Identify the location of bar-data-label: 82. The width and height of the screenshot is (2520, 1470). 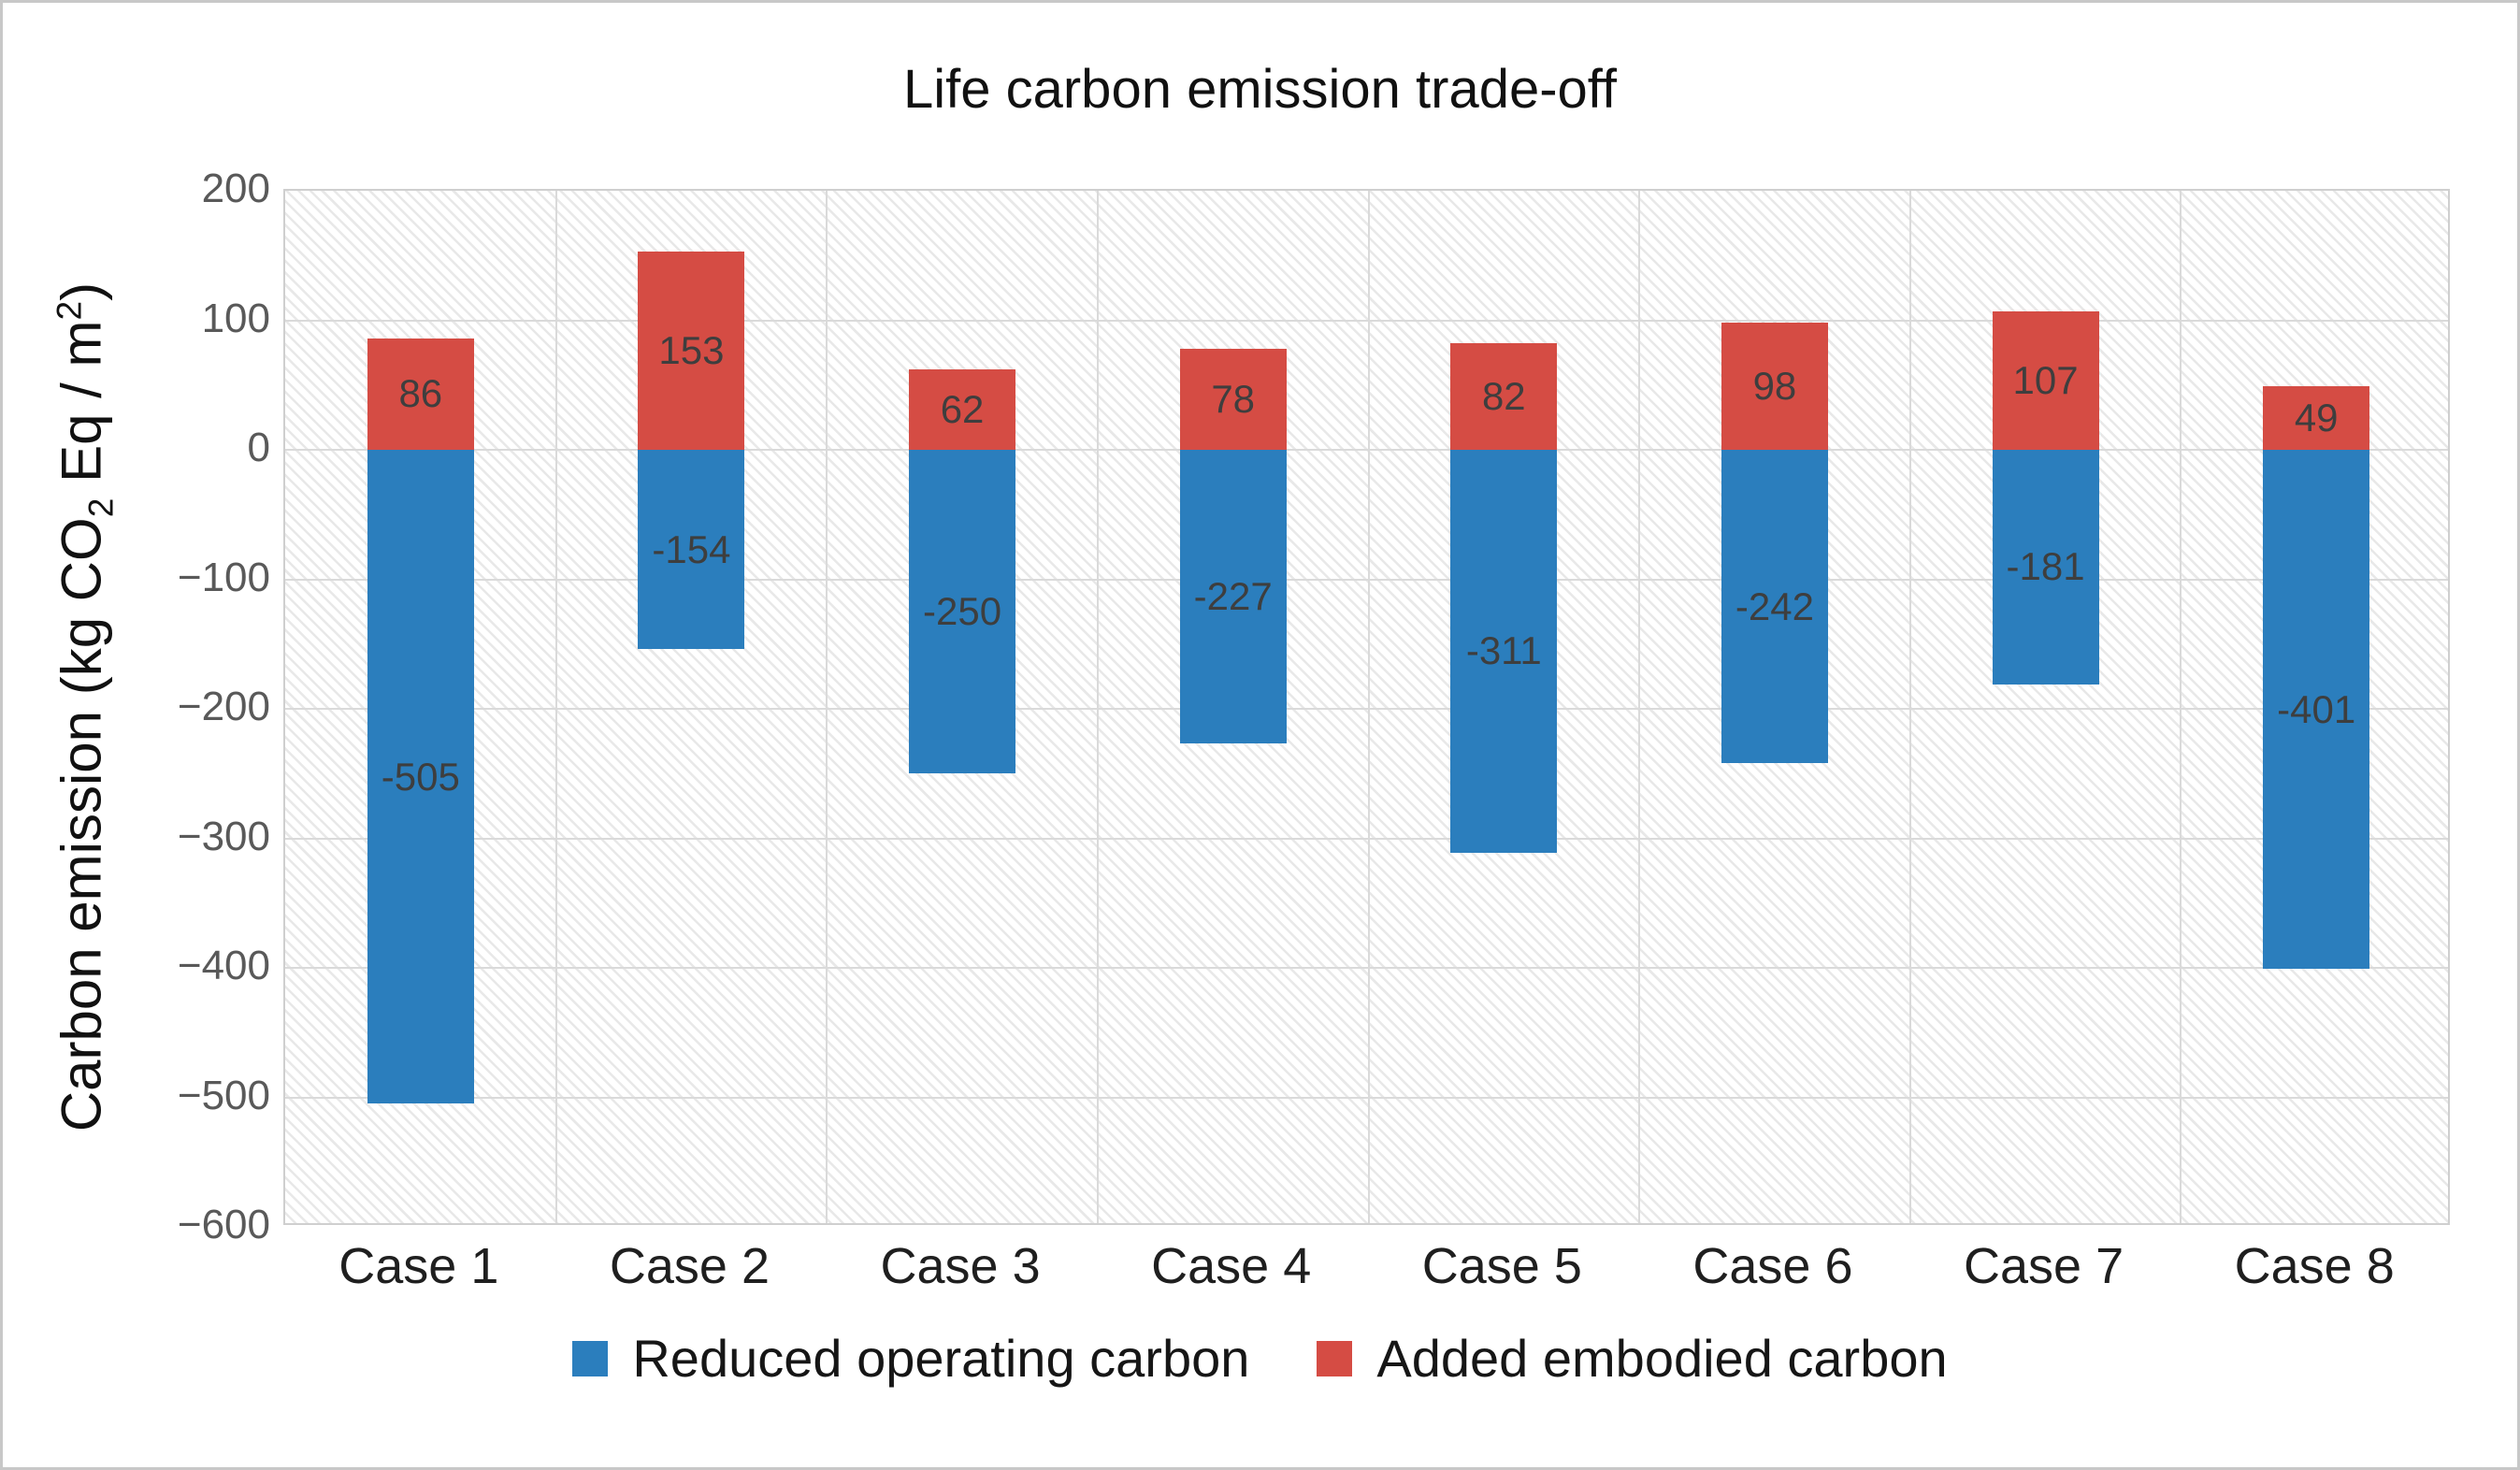
(1503, 396).